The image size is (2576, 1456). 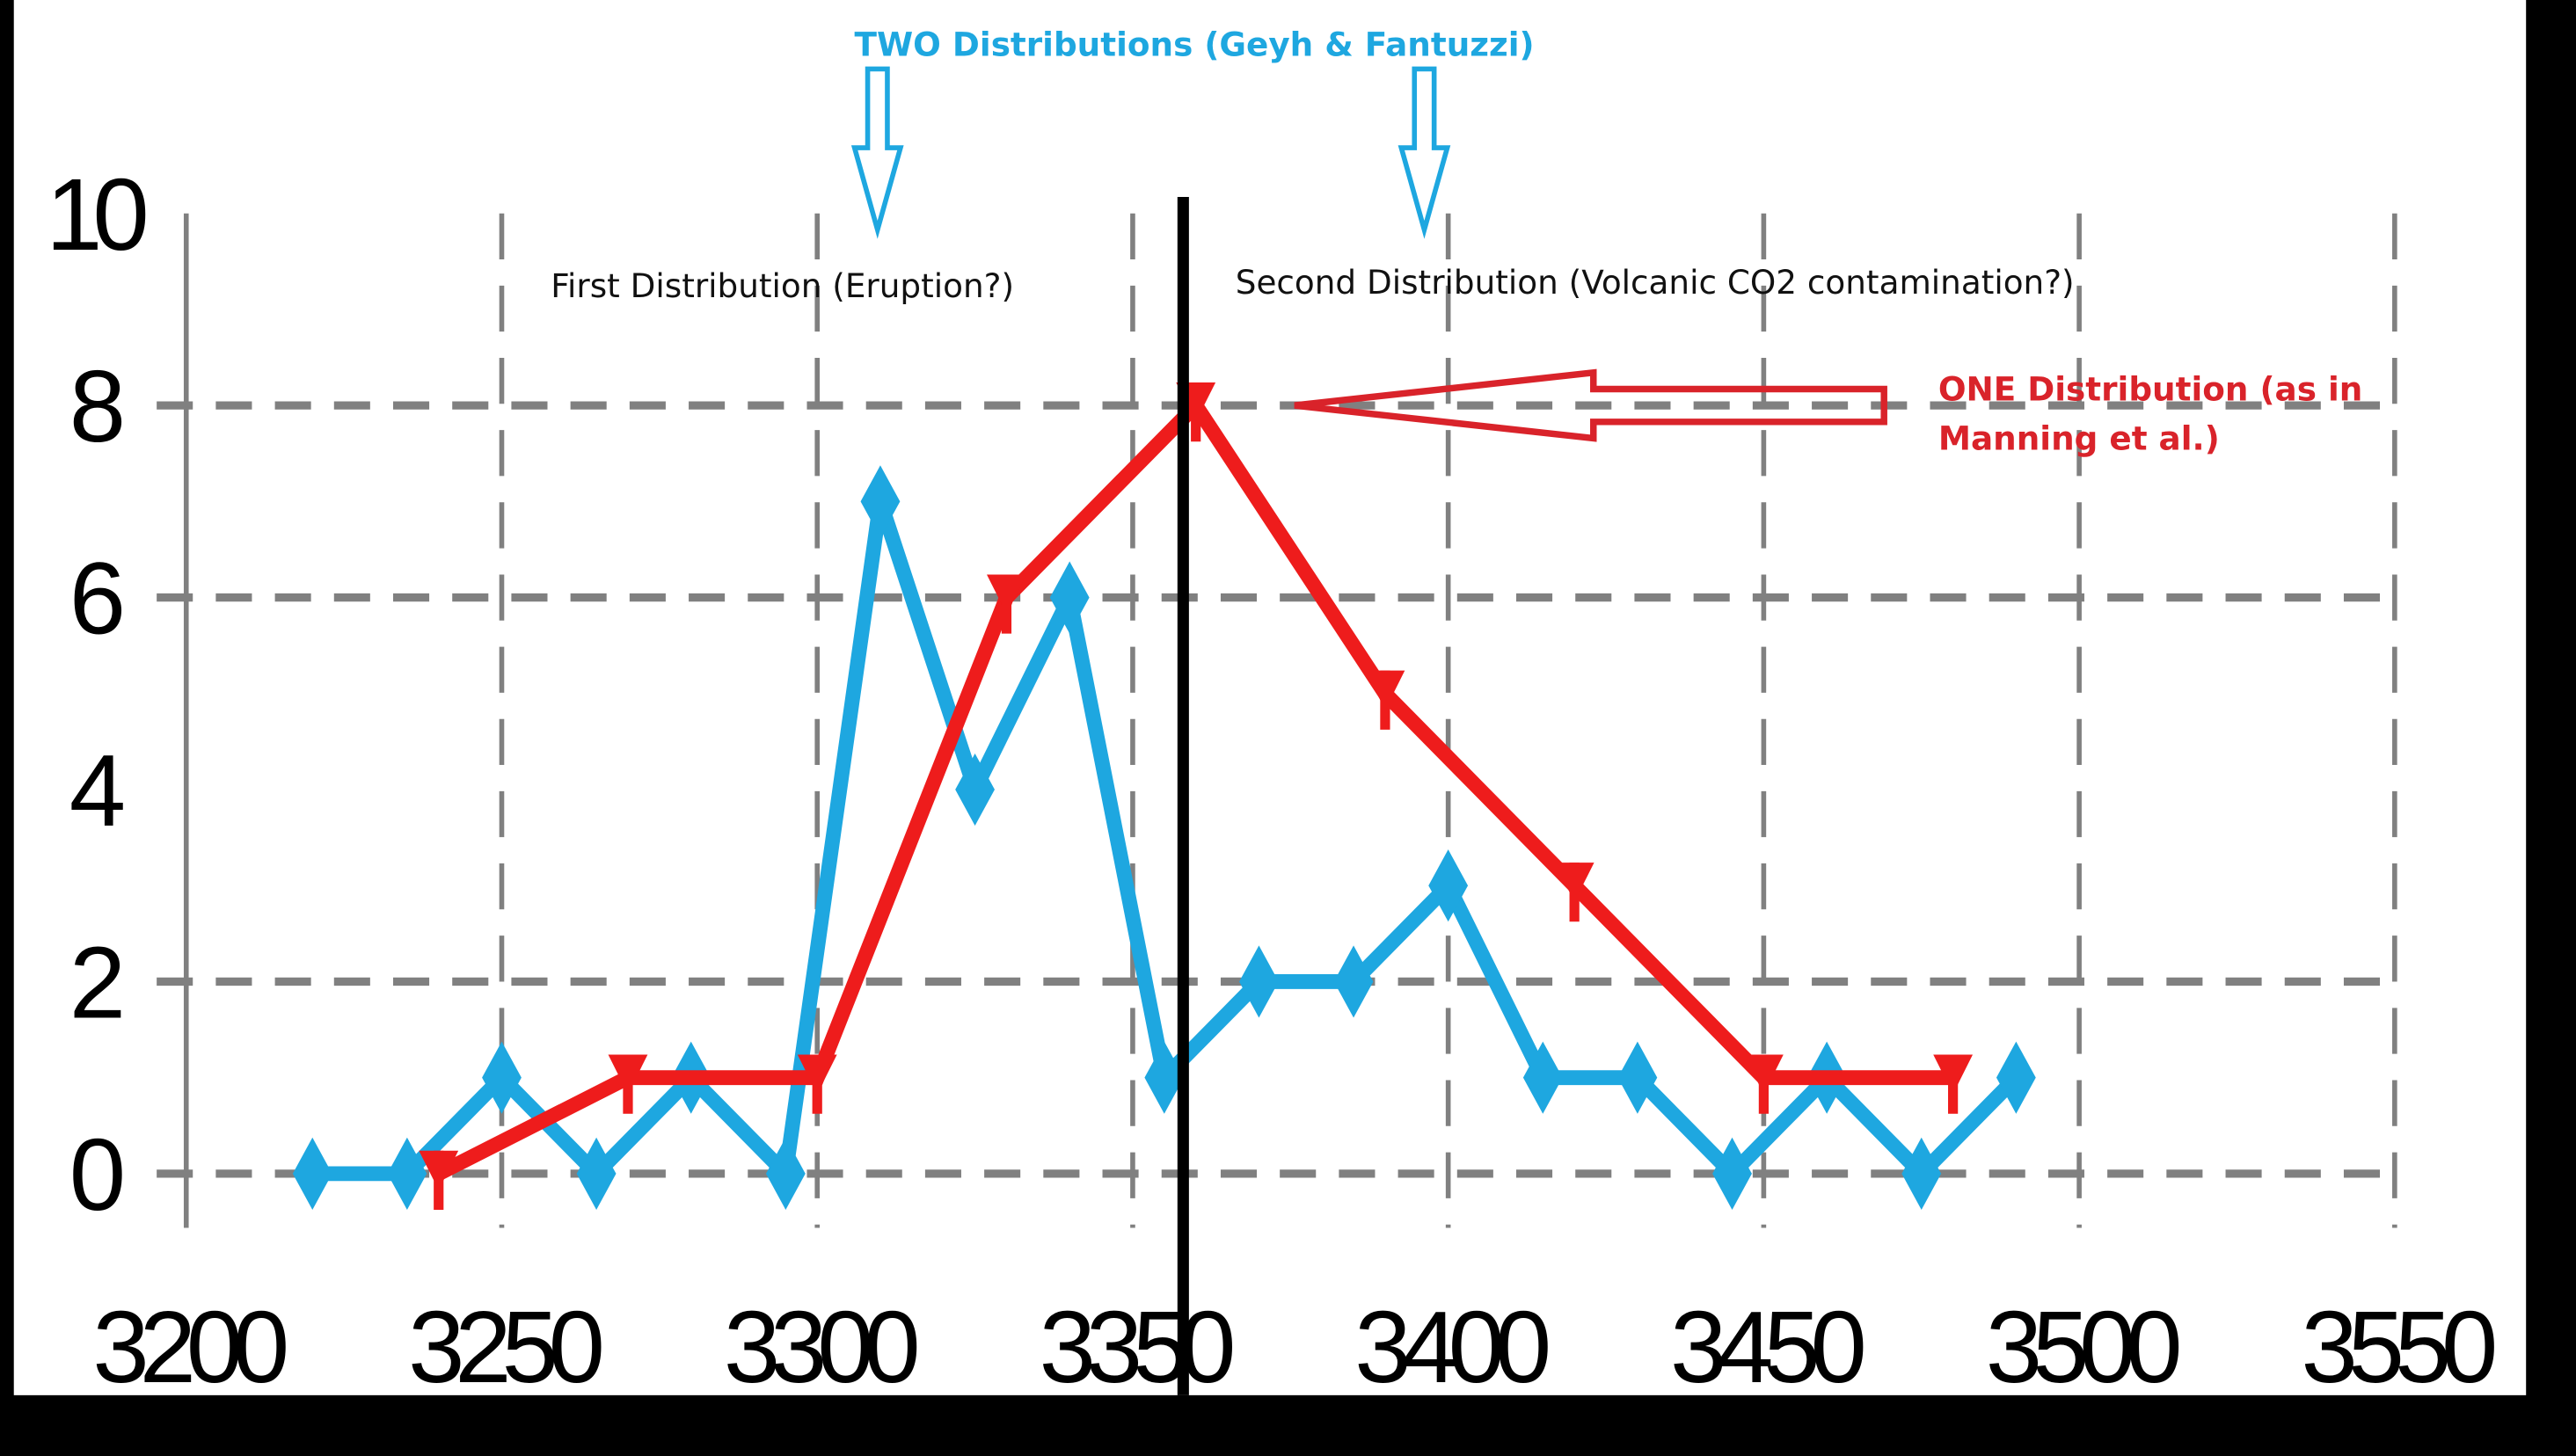 What do you see at coordinates (2079, 438) in the screenshot?
I see `one-distribution-label-line2: Manning et al.)` at bounding box center [2079, 438].